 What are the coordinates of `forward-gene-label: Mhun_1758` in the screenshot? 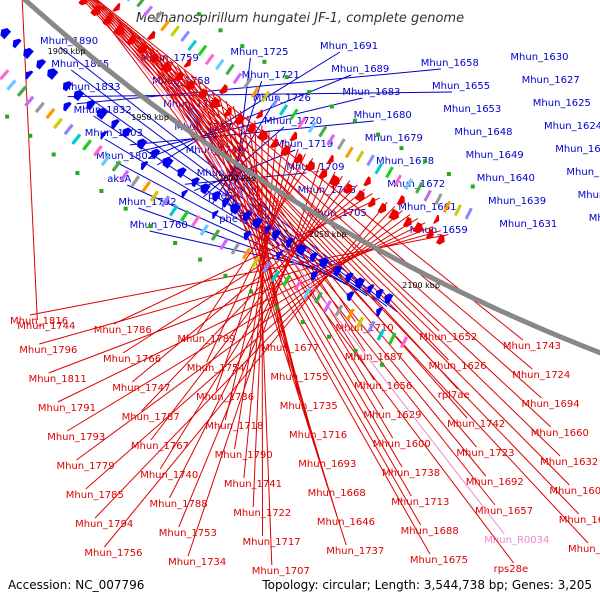 It's located at (181, 81).